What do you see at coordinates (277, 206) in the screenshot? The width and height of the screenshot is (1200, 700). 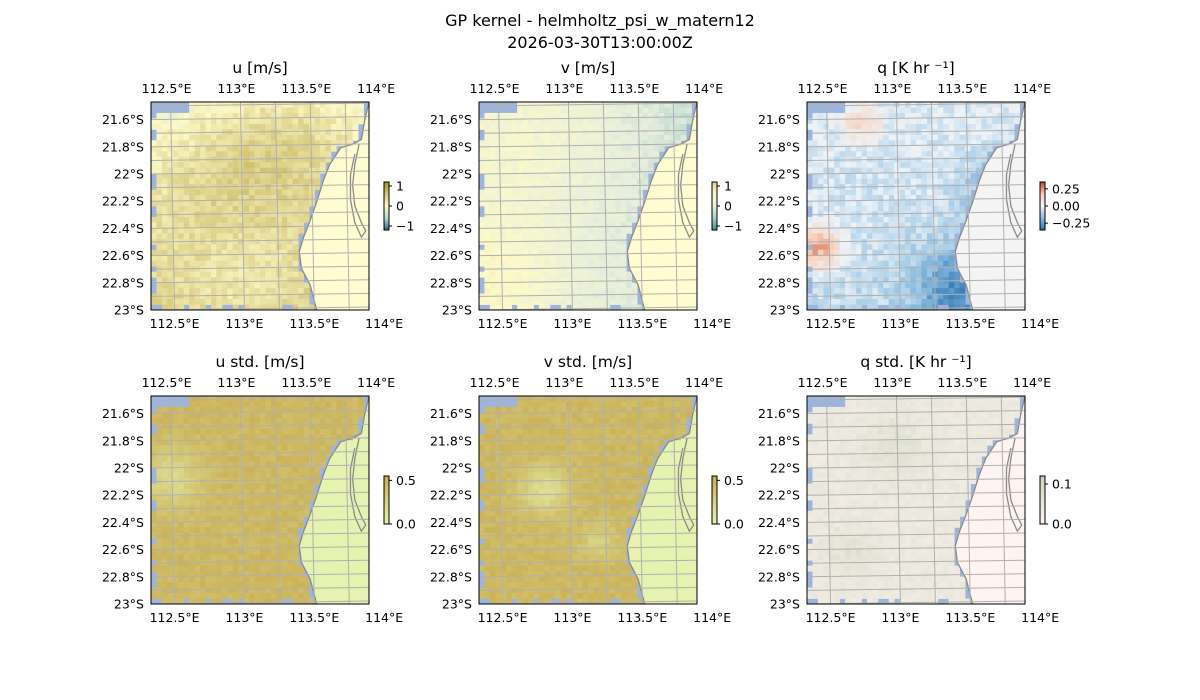 I see `meridian-line` at bounding box center [277, 206].